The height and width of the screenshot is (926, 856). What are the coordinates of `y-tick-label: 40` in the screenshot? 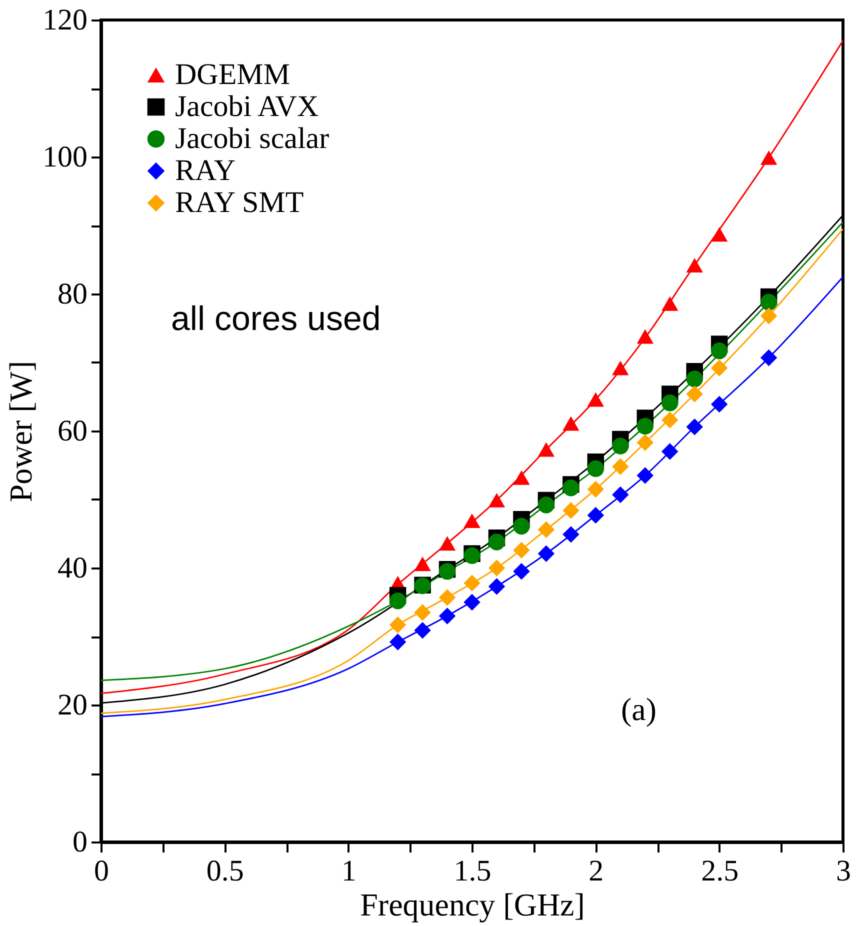 It's located at (73, 568).